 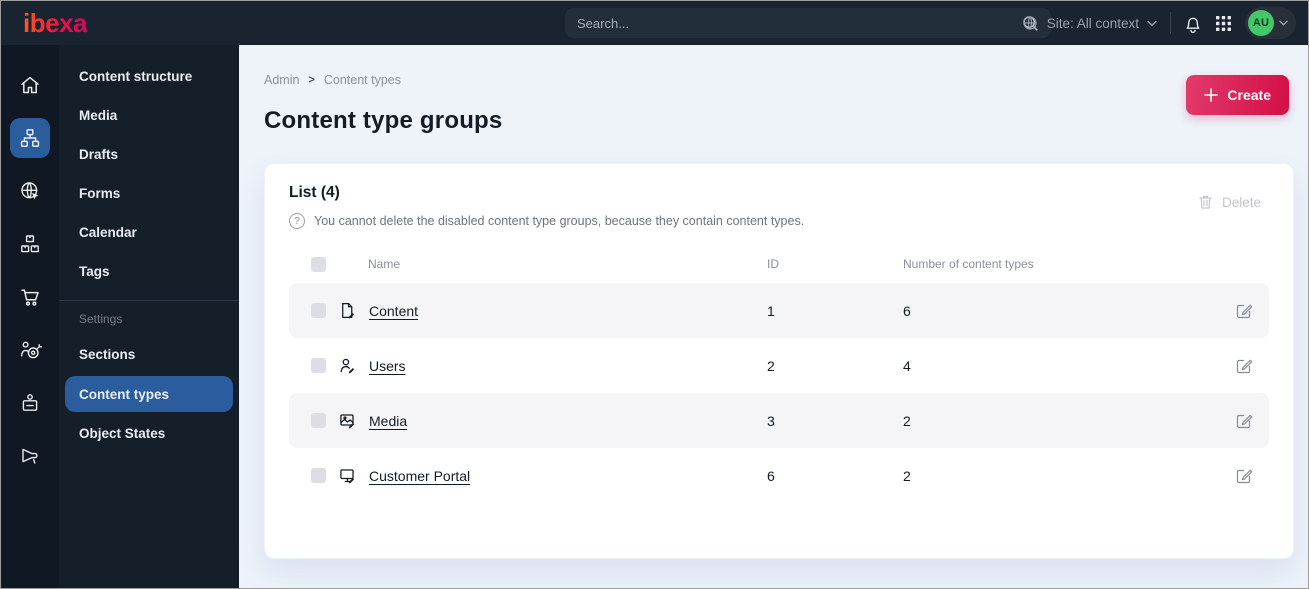 I want to click on user-menu: AU, so click(x=1270, y=23).